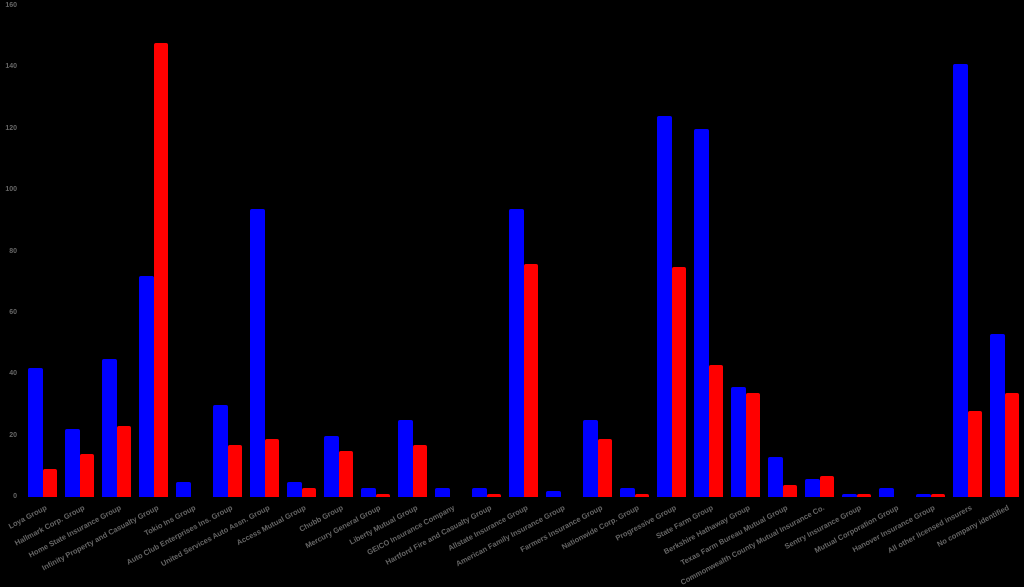 This screenshot has width=1024, height=587. Describe the element at coordinates (11, 67) in the screenshot. I see `y-tick-label: 140` at that location.